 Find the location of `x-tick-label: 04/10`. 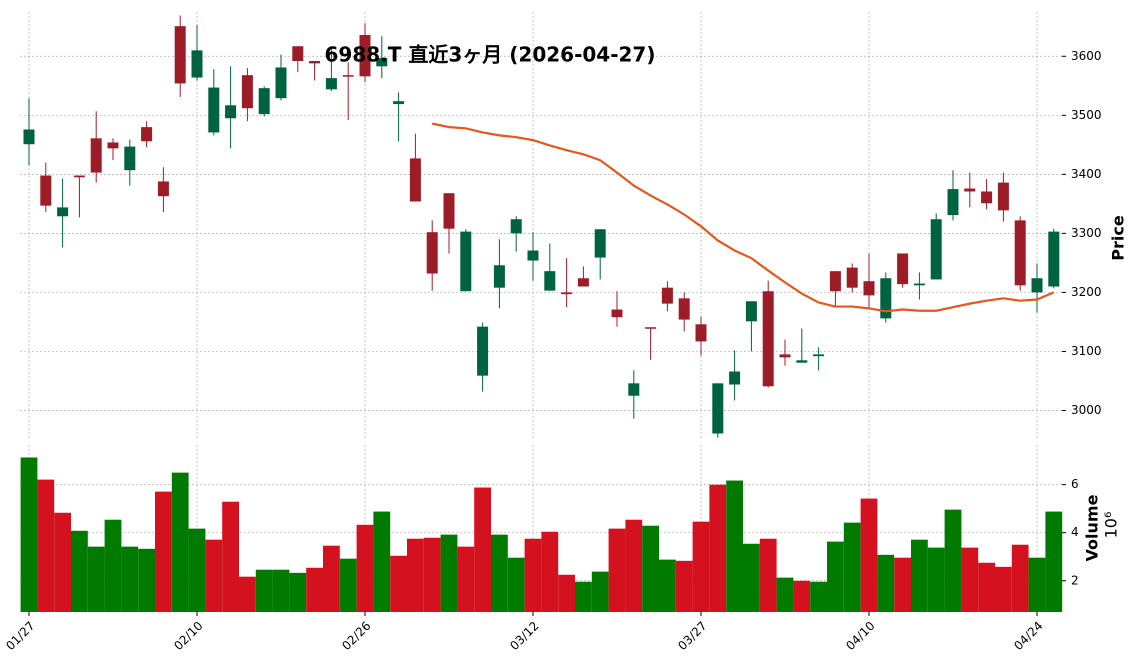

x-tick-label: 04/10 is located at coordinates (860, 636).